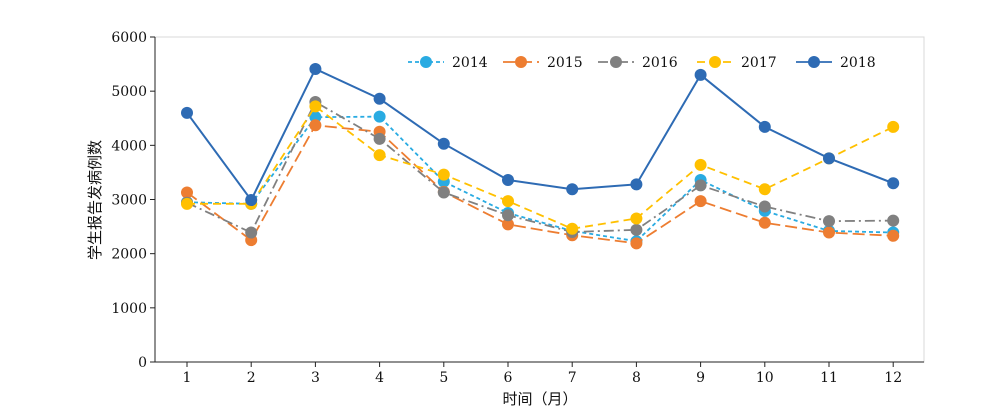 Image resolution: width=1000 pixels, height=416 pixels. I want to click on legend-label: 2018, so click(858, 63).